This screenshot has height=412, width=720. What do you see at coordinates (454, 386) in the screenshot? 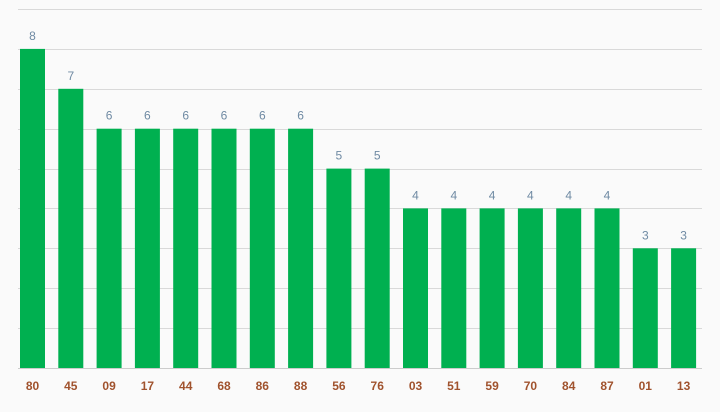
I see `x-tick-label-51: 51` at bounding box center [454, 386].